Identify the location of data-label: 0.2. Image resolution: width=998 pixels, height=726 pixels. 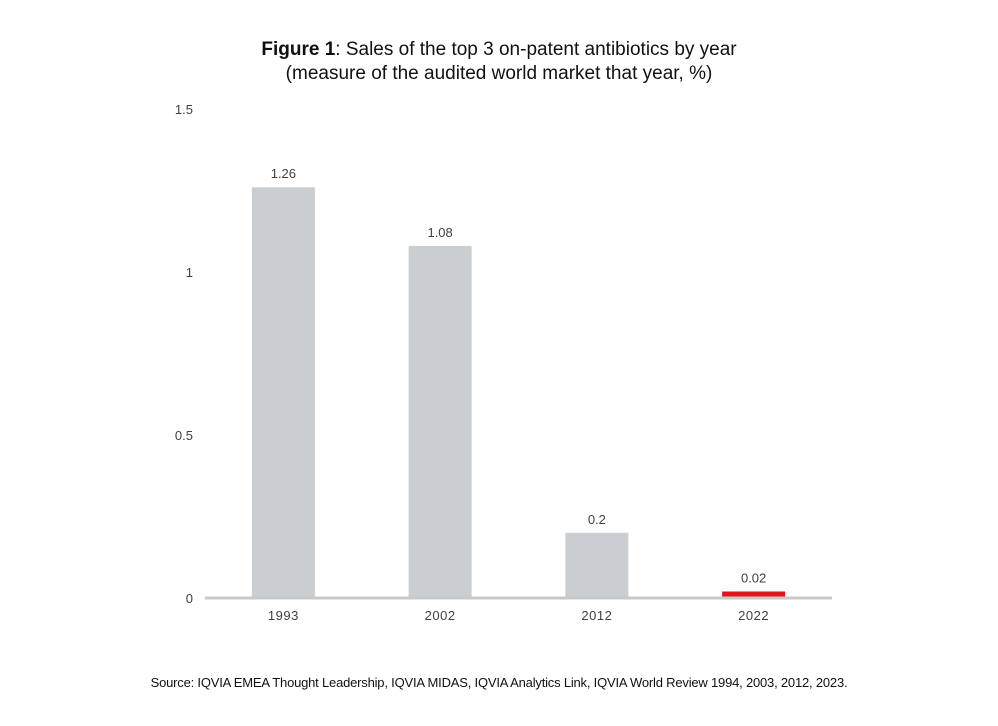
(597, 519).